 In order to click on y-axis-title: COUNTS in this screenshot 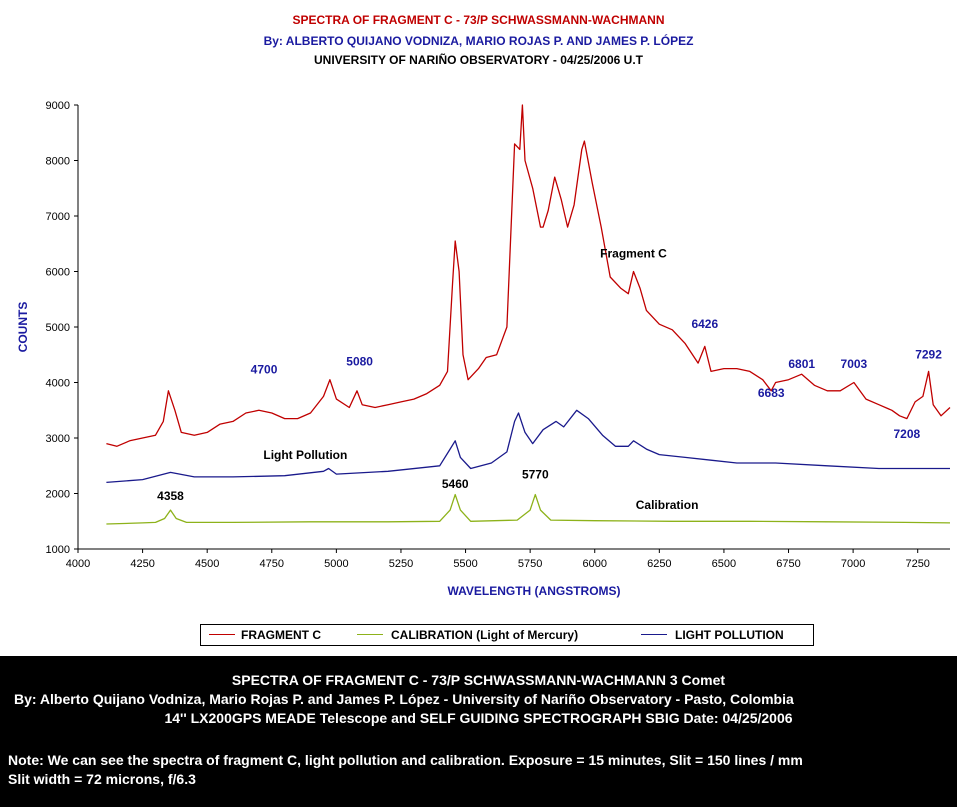, I will do `click(23, 327)`.